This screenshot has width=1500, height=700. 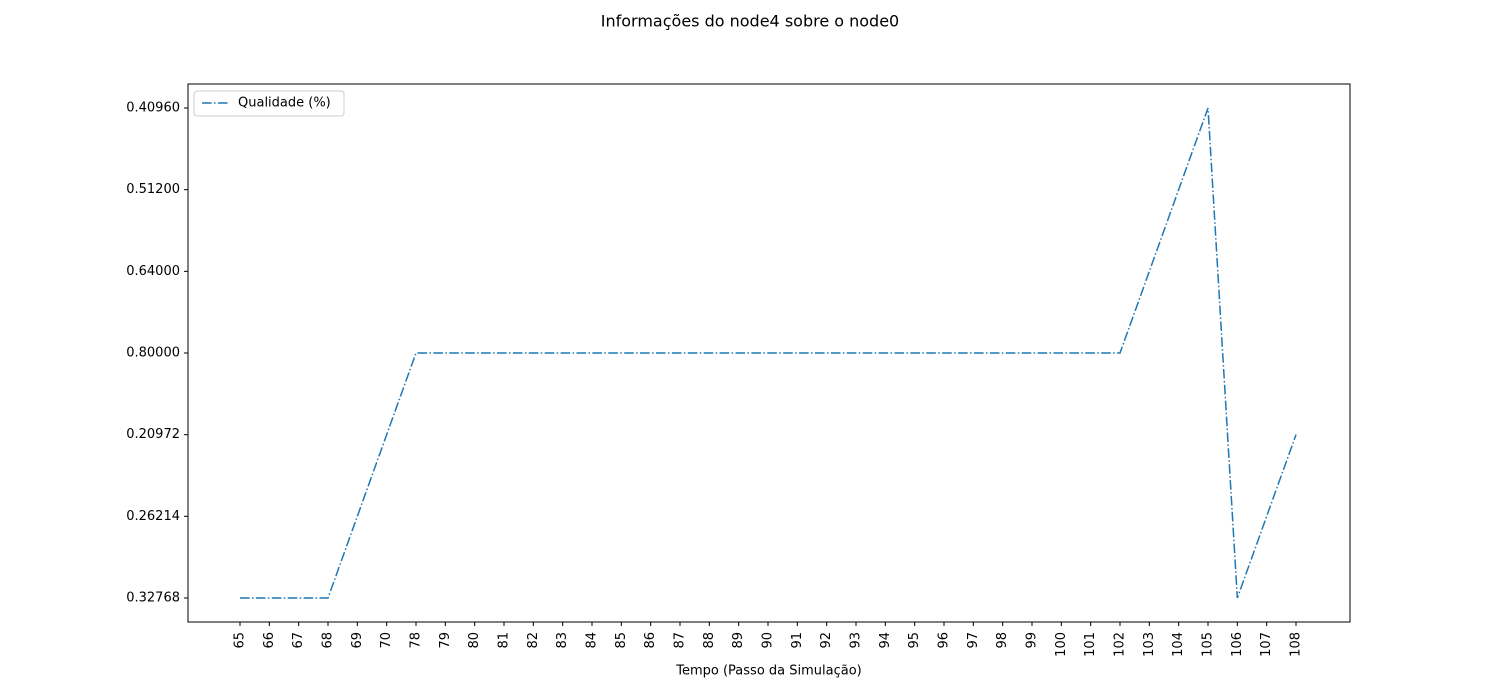 I want to click on x-tick-label: 66, so click(x=269, y=640).